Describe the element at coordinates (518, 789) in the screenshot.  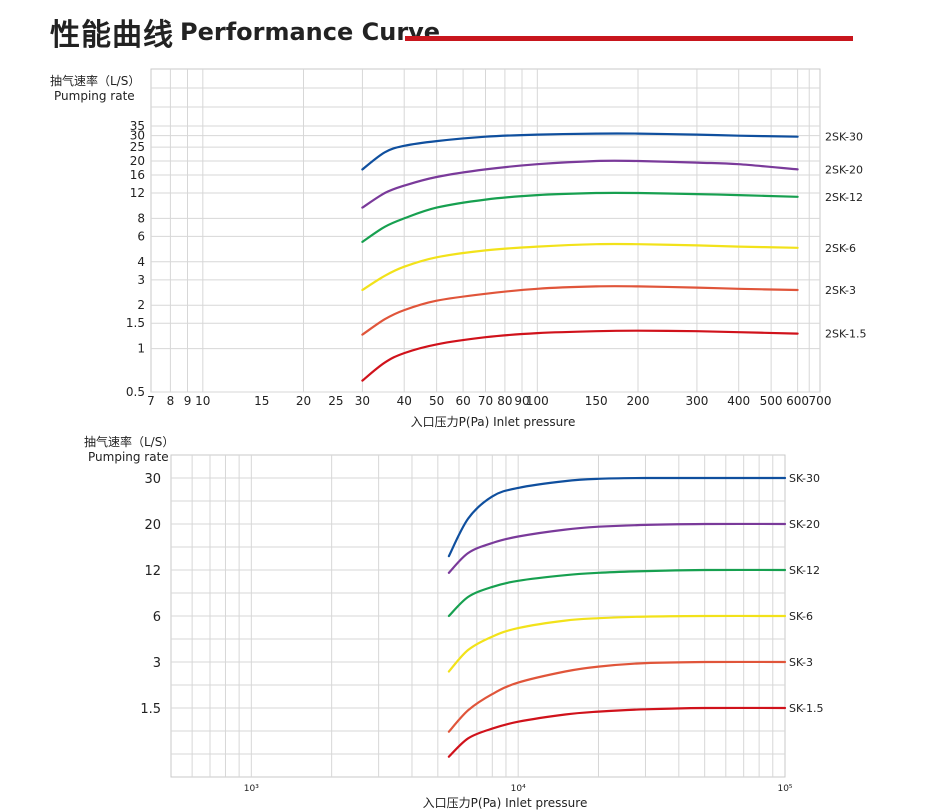
I see `x-tick-label: 10⁴` at that location.